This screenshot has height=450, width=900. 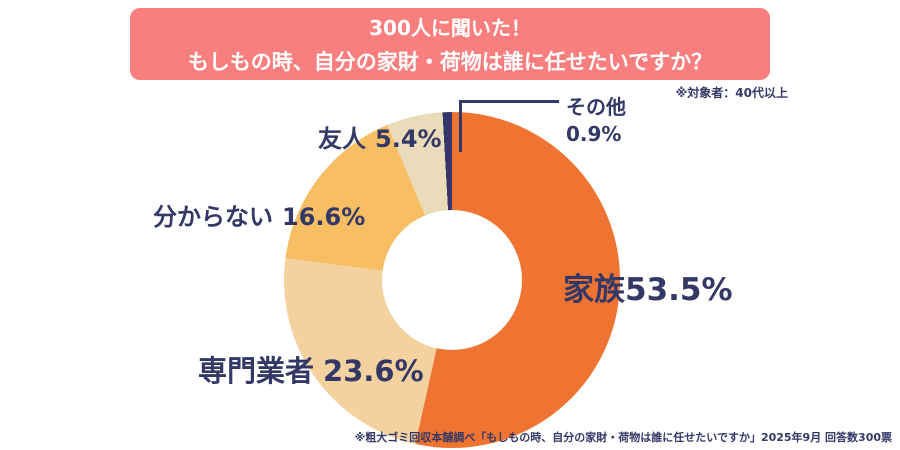 I want to click on segment-percent: 16.6%, so click(x=324, y=217).